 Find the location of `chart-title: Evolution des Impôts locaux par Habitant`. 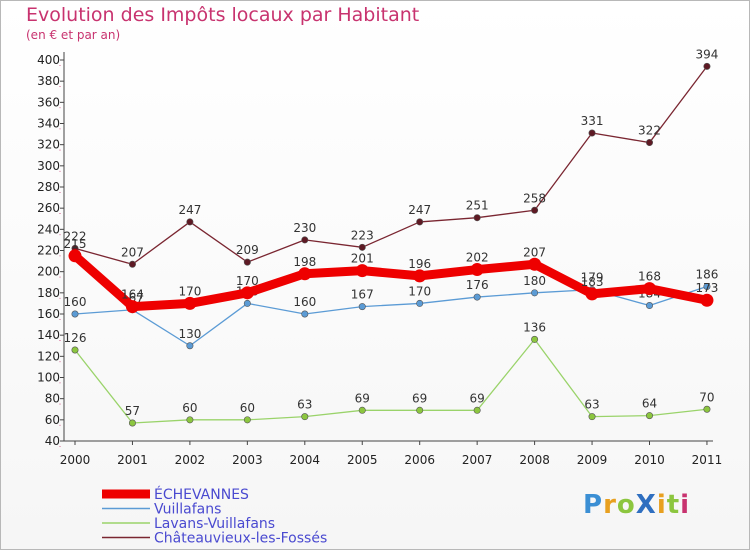

chart-title: Evolution des Impôts locaux par Habitant is located at coordinates (223, 15).